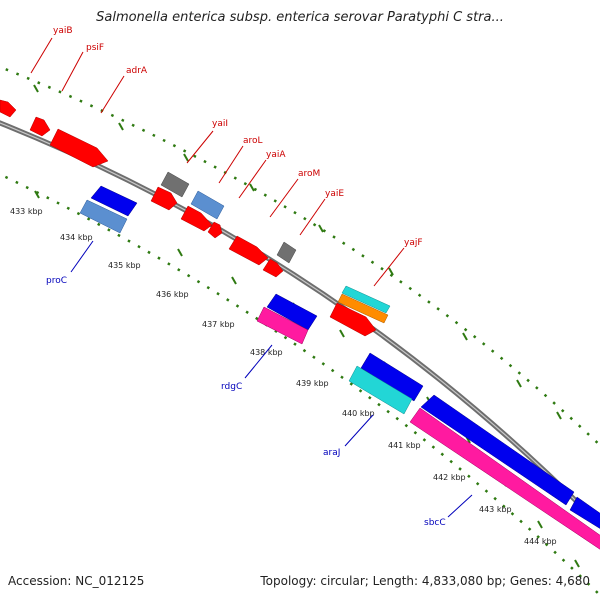  I want to click on gene-label-sbcC: sbcC, so click(435, 523).